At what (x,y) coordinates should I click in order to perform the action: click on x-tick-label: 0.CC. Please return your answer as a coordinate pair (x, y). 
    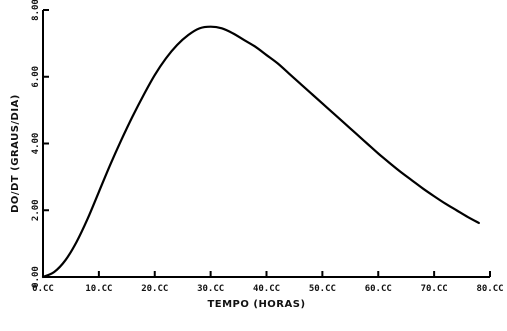
    Looking at the image, I should click on (43, 289).